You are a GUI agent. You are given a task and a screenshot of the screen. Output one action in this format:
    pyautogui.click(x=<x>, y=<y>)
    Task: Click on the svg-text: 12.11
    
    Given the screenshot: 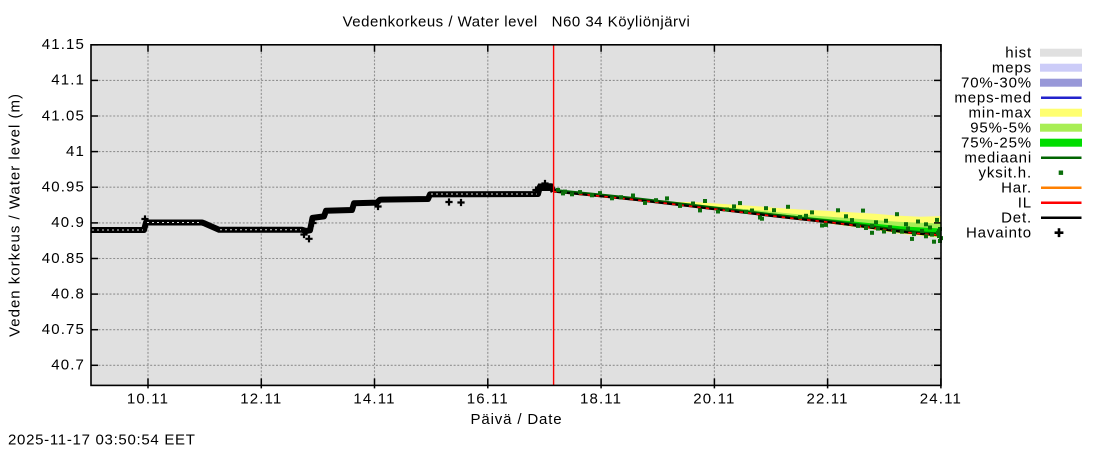 What is the action you would take?
    pyautogui.click(x=261, y=399)
    